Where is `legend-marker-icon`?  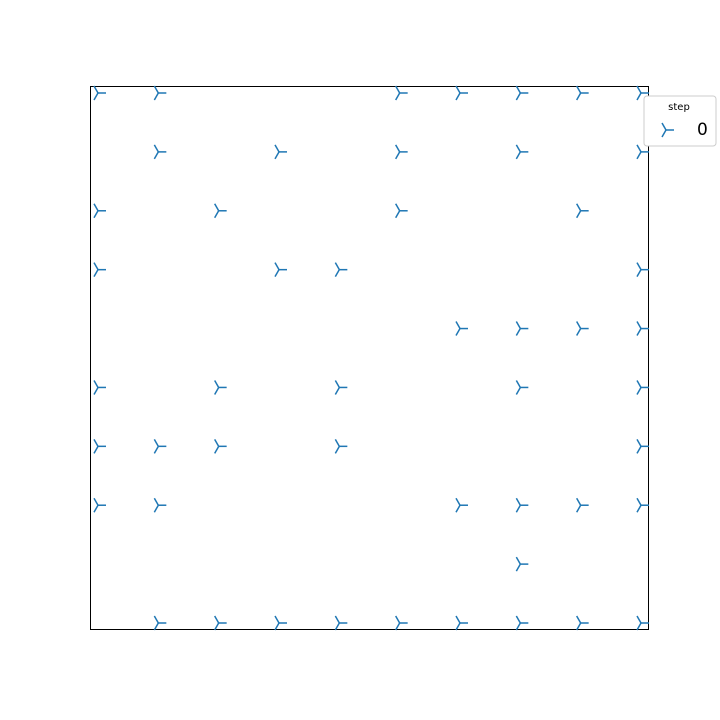
legend-marker-icon is located at coordinates (667, 130).